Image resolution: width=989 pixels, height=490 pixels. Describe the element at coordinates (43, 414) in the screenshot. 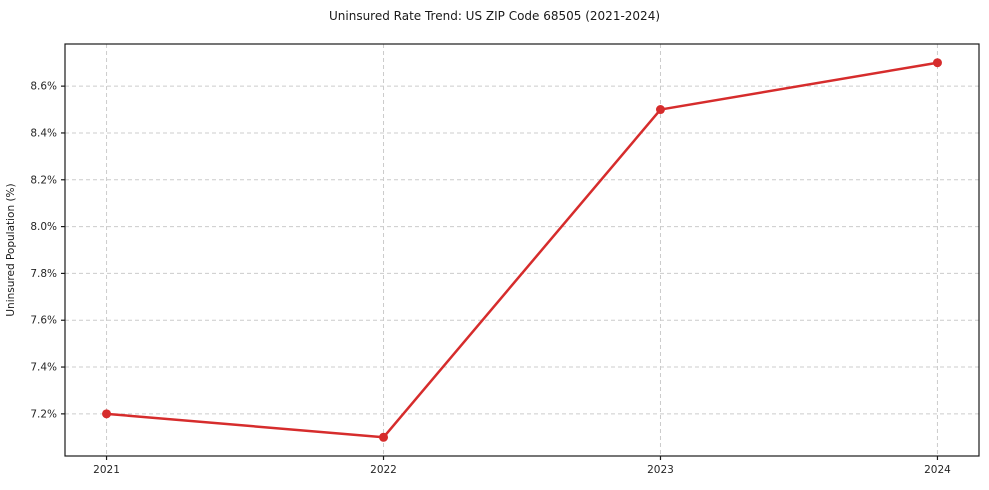

I see `y-tick-label: 7.2%` at that location.